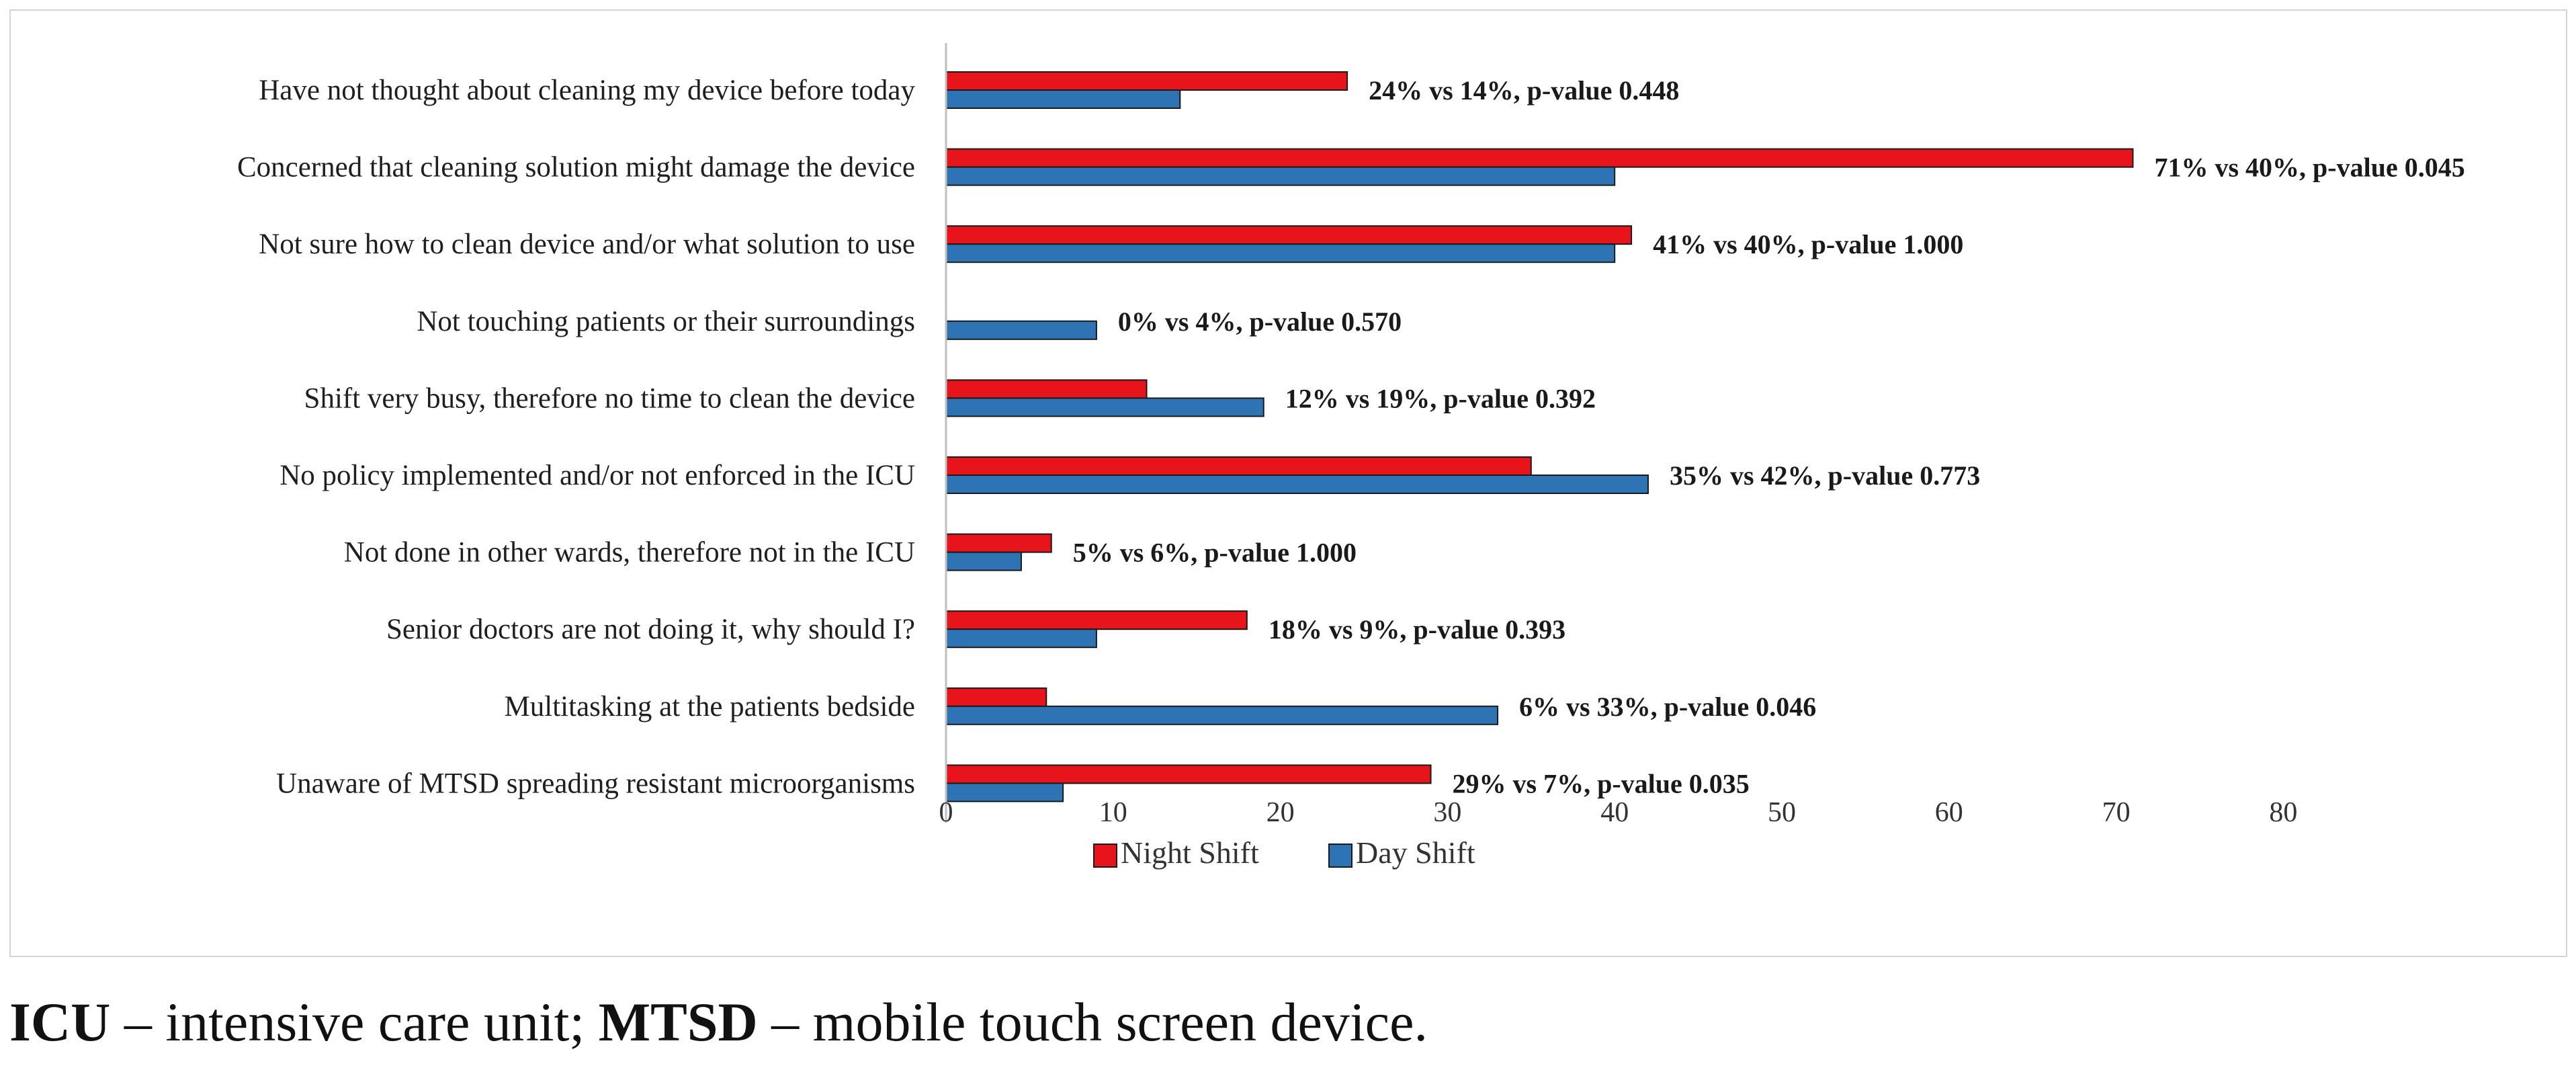  What do you see at coordinates (1440, 398) in the screenshot?
I see `annotation-label: 12% vs 19%, p-value 0.392` at bounding box center [1440, 398].